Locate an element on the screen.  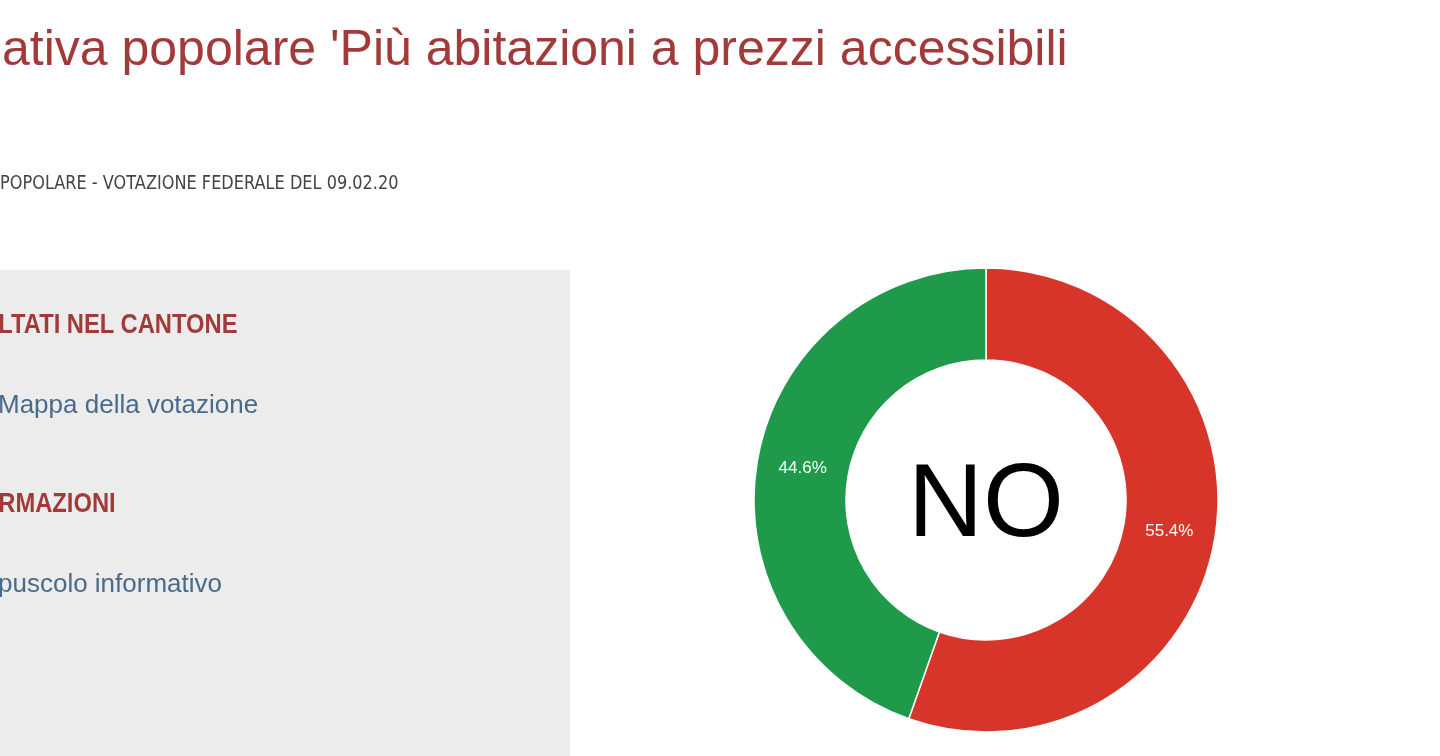
text: RMAZIONI is located at coordinates (58, 502).